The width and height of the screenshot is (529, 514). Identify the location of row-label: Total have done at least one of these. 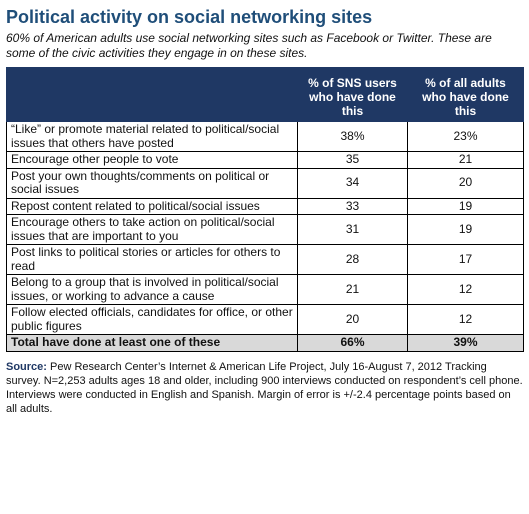
(152, 343).